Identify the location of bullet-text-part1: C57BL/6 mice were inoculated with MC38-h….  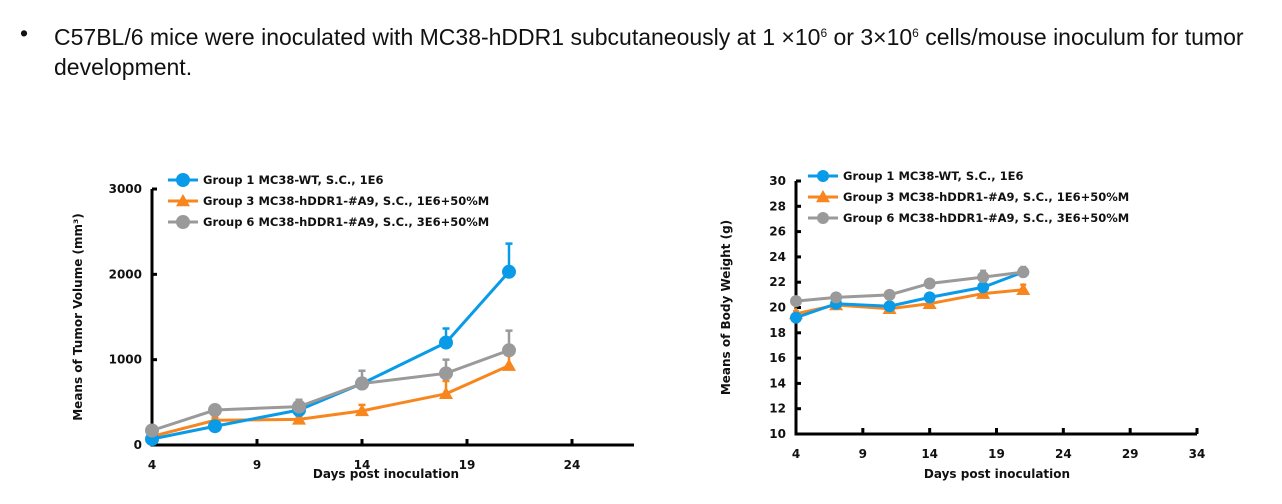
(437, 37).